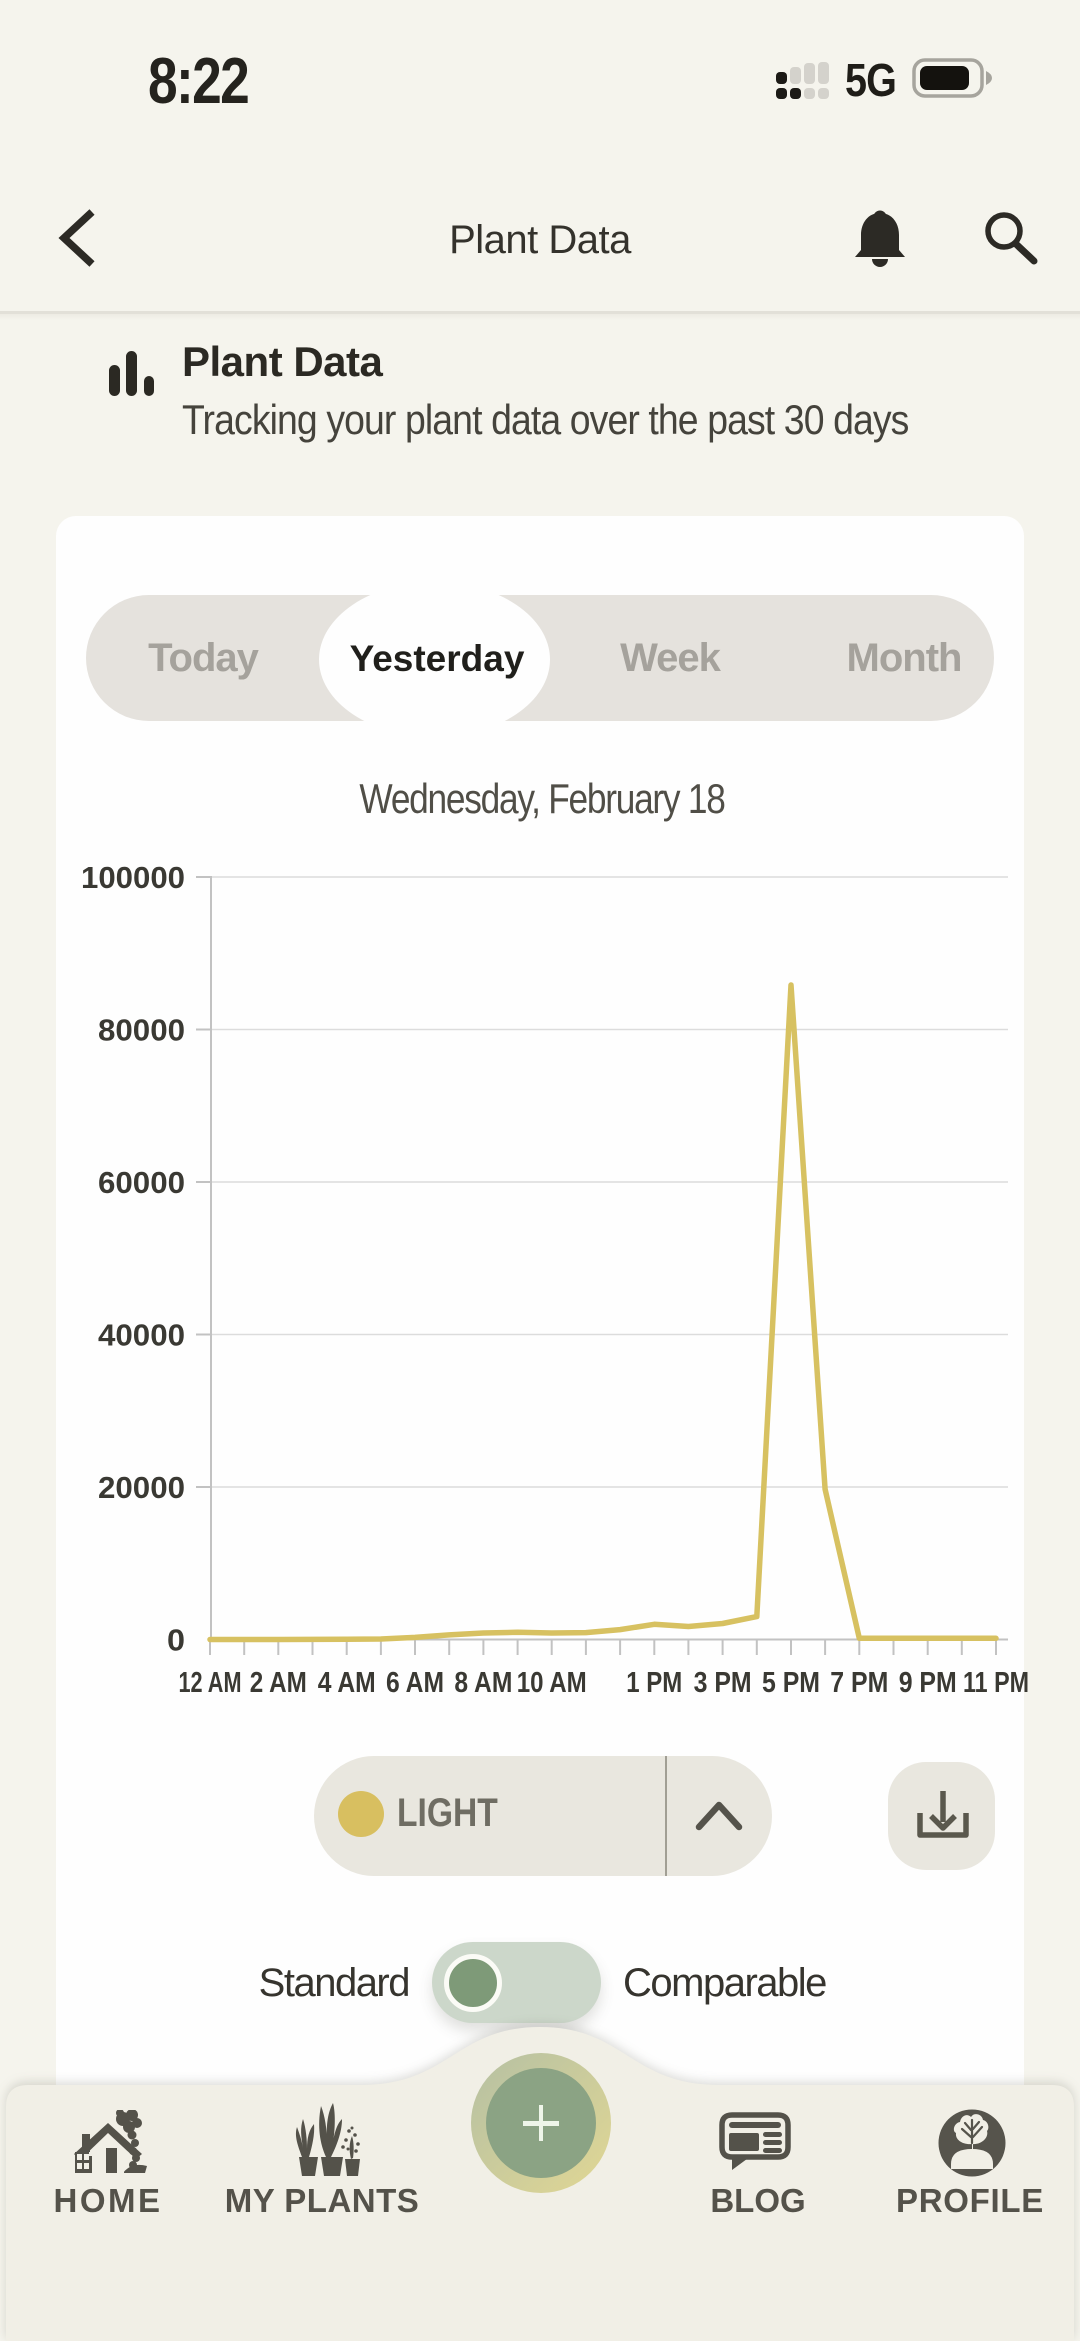  What do you see at coordinates (347, 1683) in the screenshot?
I see `svg-text: 4 AM` at bounding box center [347, 1683].